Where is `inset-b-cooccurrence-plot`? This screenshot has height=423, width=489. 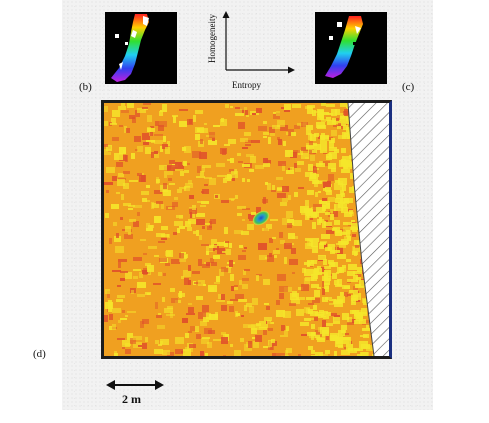 inset-b-cooccurrence-plot is located at coordinates (141, 48).